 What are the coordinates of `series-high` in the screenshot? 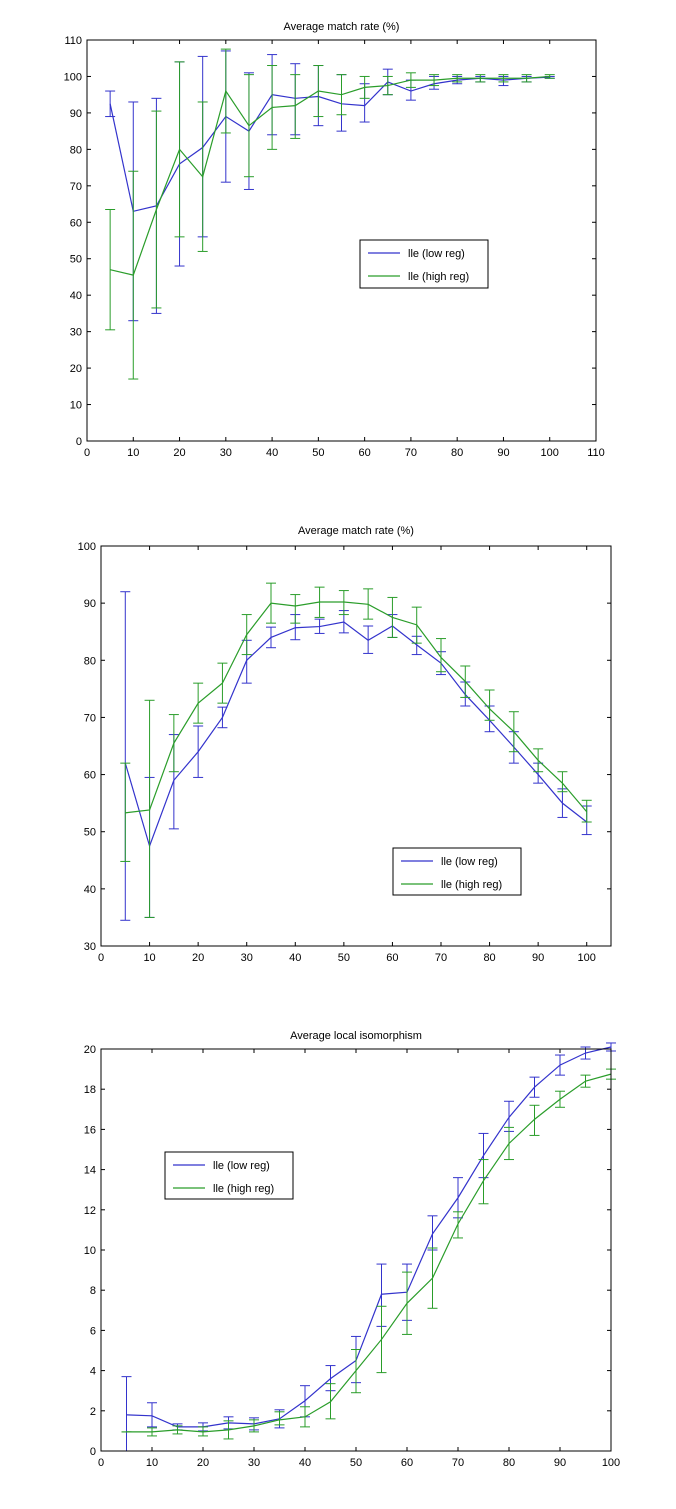 It's located at (330, 214).